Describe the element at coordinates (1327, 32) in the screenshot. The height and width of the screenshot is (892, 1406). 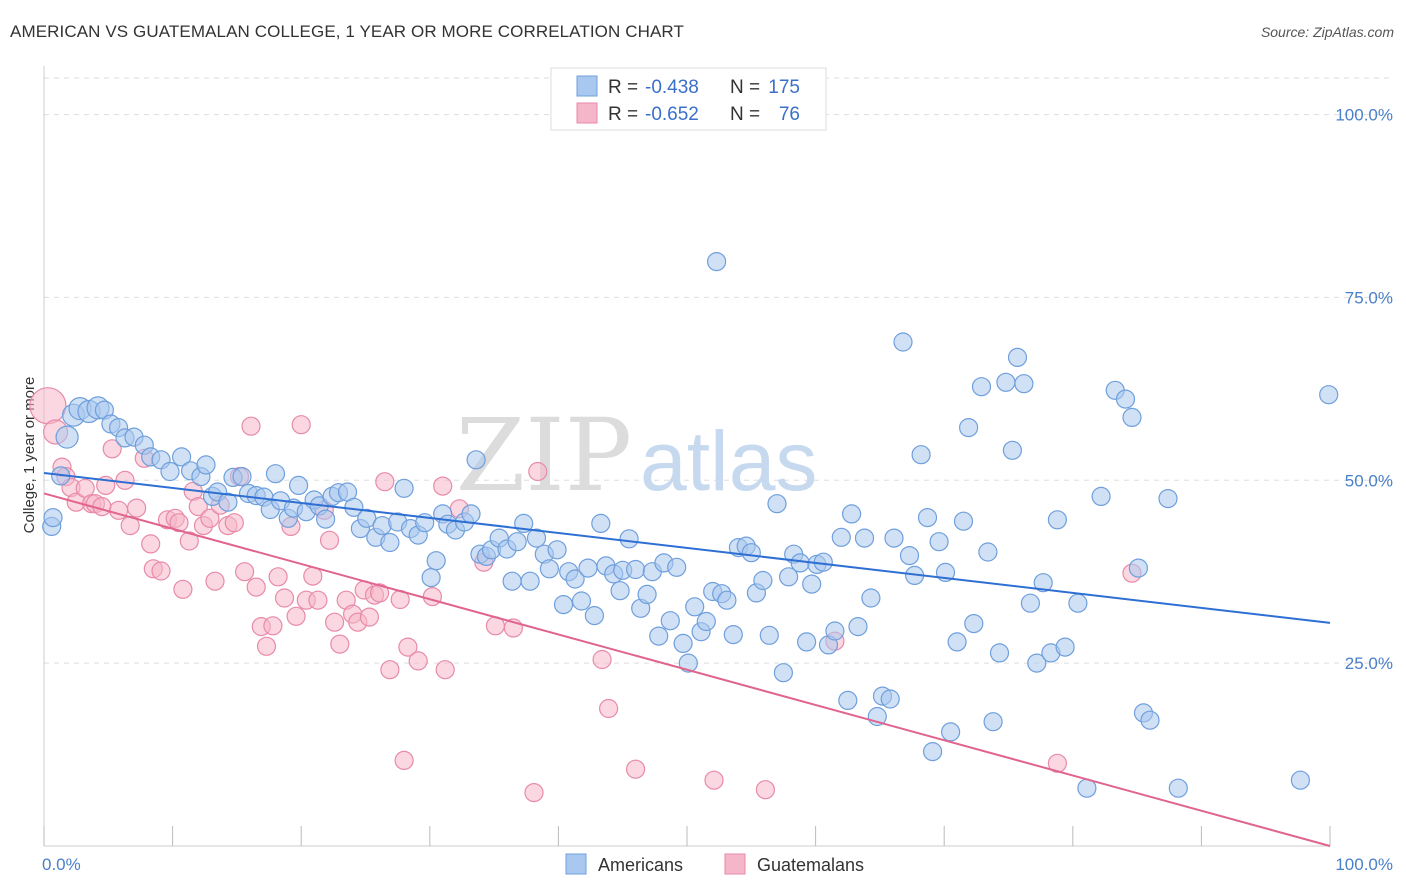
I see `source-label: Source: ZipAtlas.com` at that location.